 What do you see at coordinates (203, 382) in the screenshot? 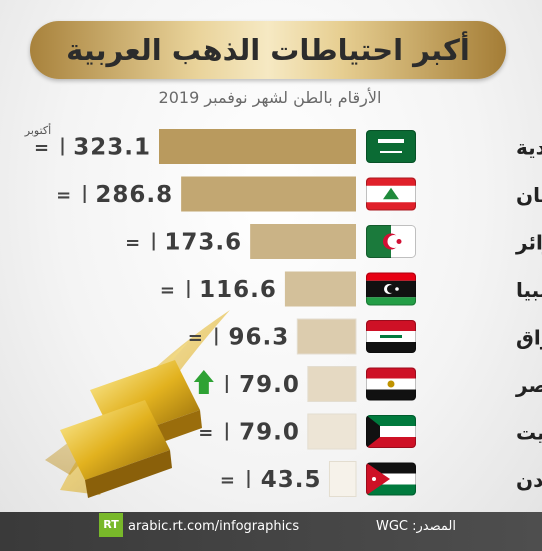
I see `up-arrow-icon` at bounding box center [203, 382].